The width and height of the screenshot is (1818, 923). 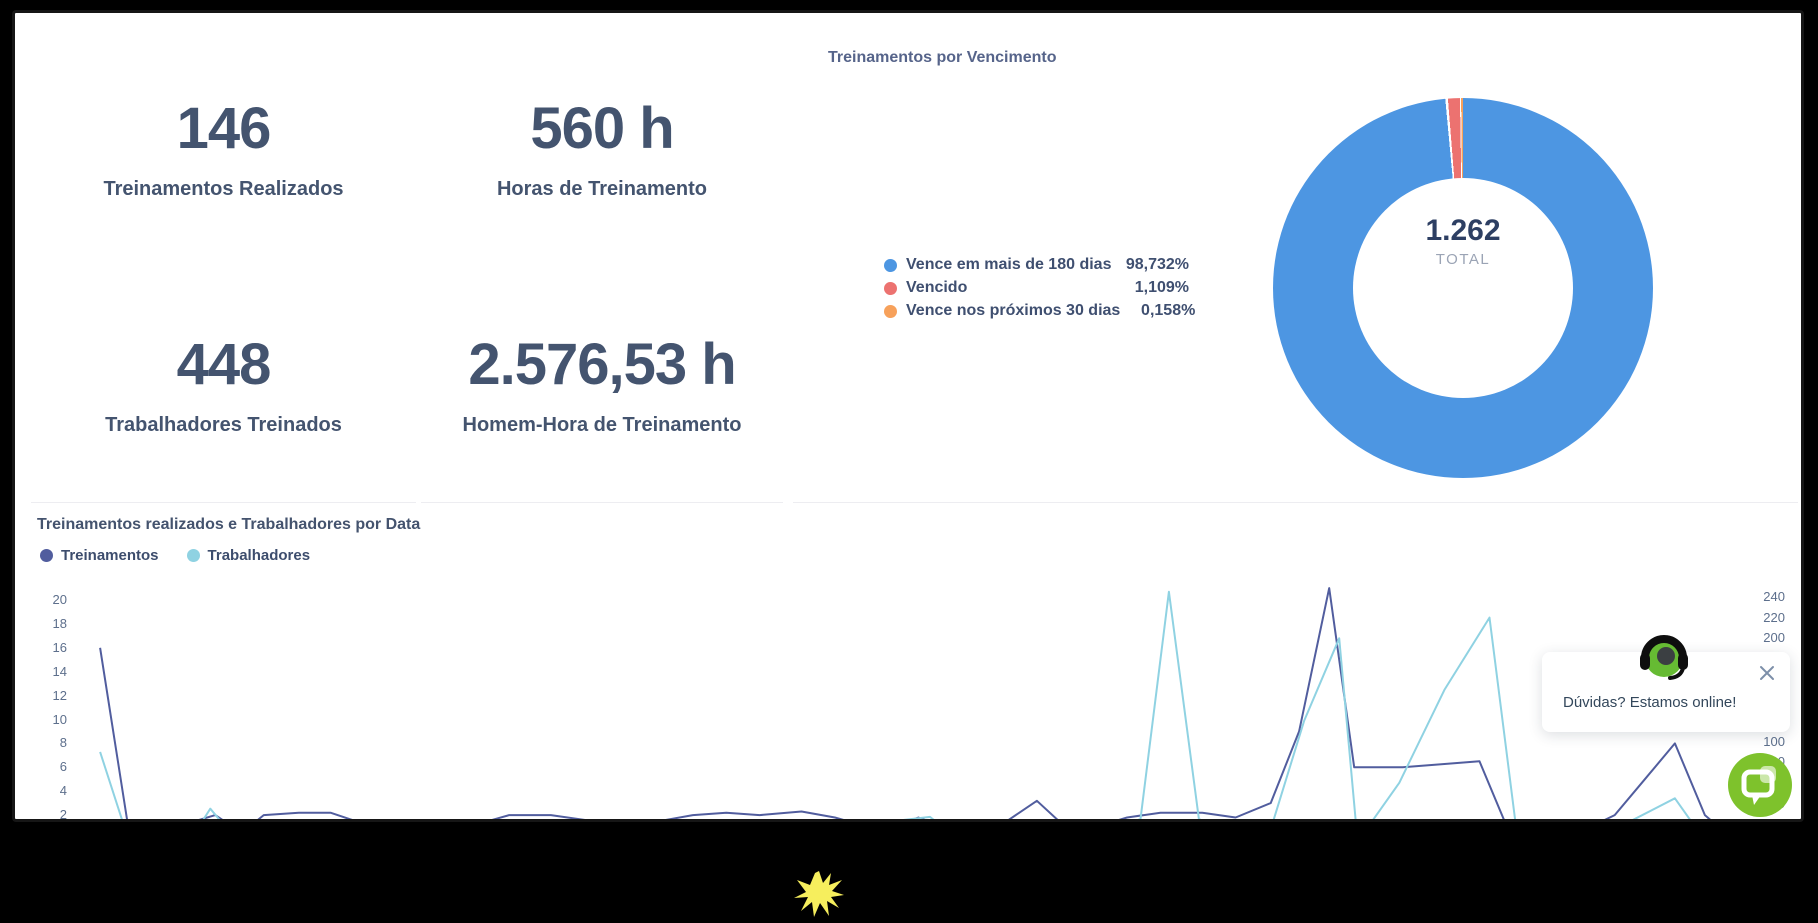 I want to click on legend-item-vence-mais-180: Vence em mais de 180 dias 98,732%, so click(x=1036, y=265).